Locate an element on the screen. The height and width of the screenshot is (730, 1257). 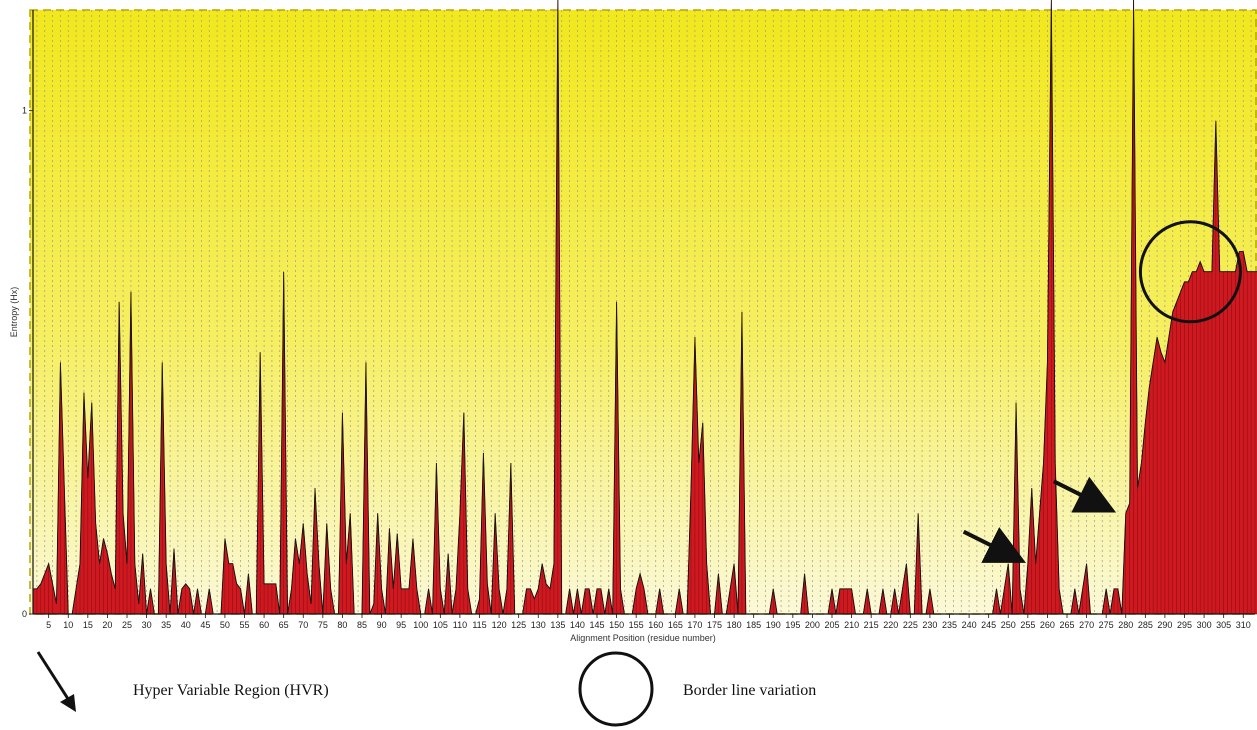
x-tick-label: 45 is located at coordinates (205, 625).